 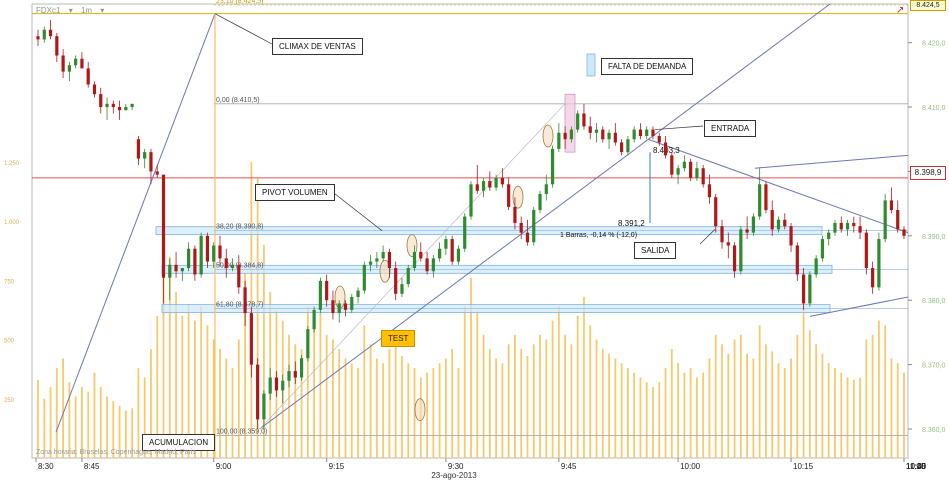 I want to click on x-tick-label: 8:30, so click(x=46, y=466).